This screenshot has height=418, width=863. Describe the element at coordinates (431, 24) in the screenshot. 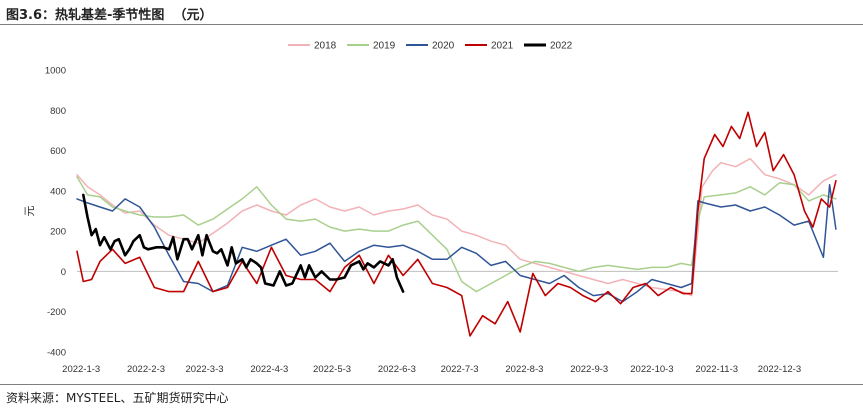

I see `top-divider` at that location.